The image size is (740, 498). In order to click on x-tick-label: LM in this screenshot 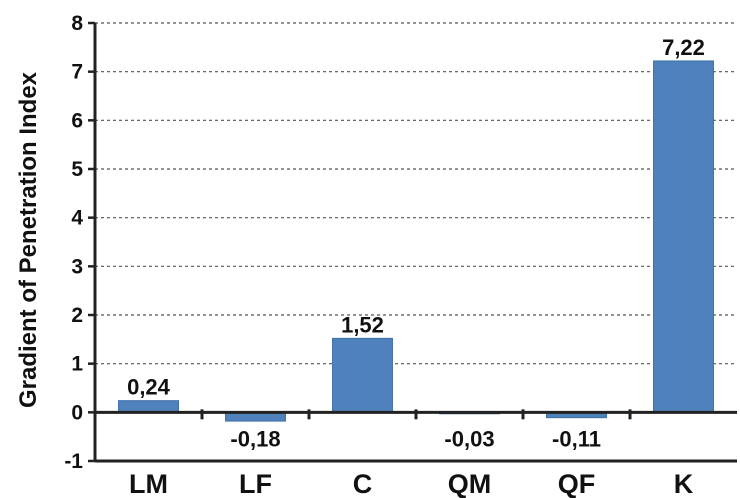, I will do `click(148, 483)`.